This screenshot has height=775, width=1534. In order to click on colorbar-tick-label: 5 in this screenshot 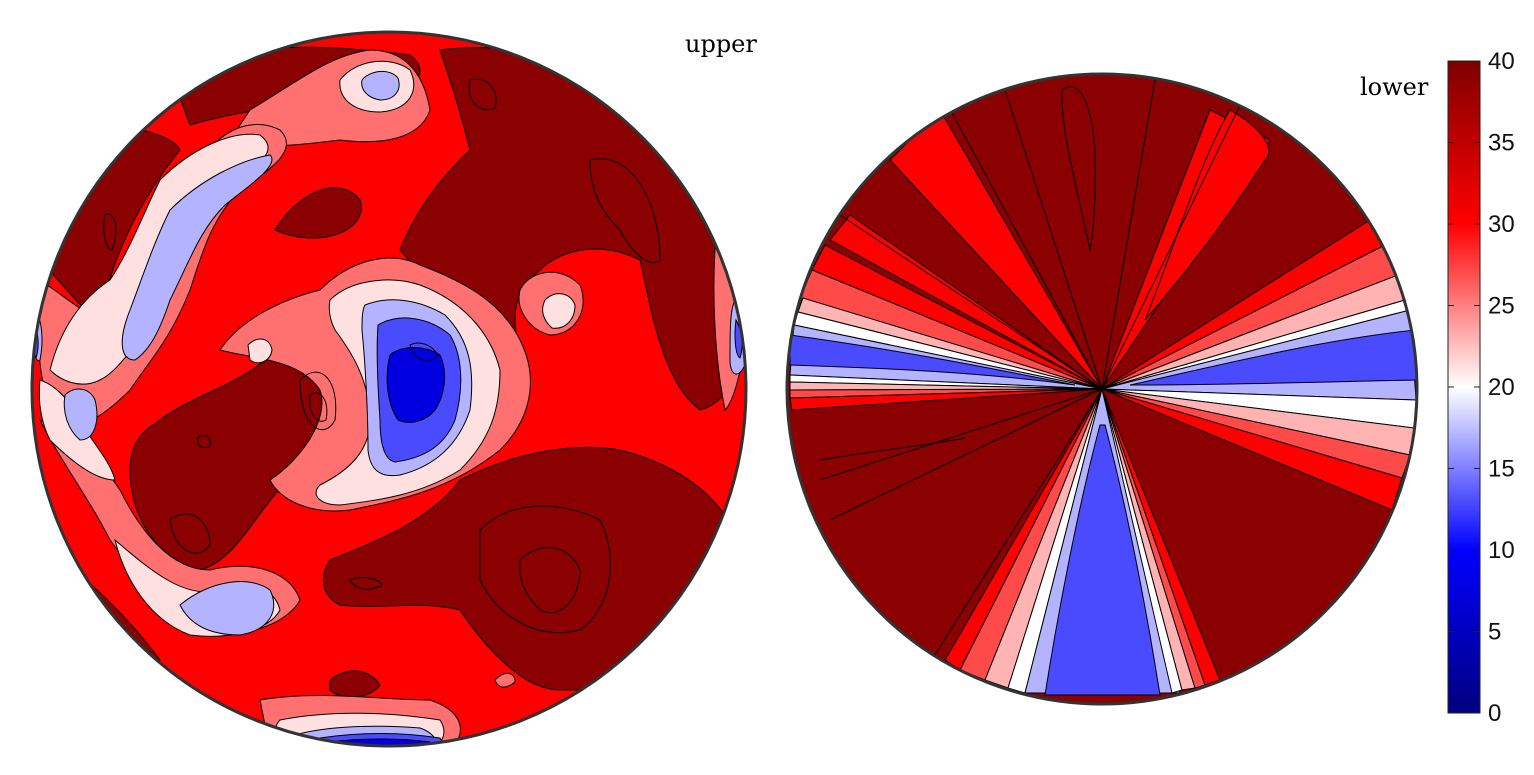, I will do `click(1494, 632)`.